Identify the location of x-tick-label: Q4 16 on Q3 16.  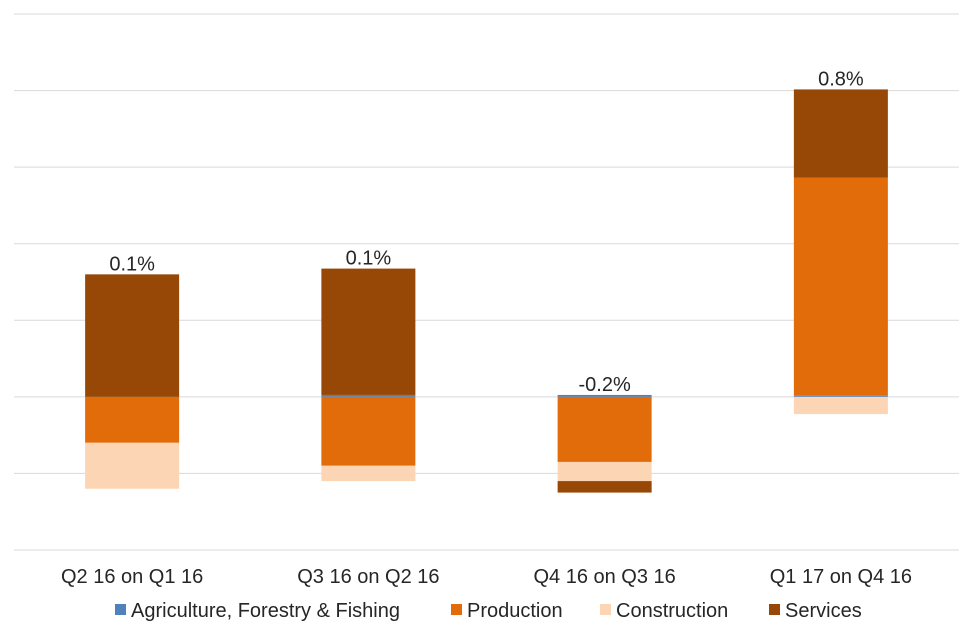
(604, 577).